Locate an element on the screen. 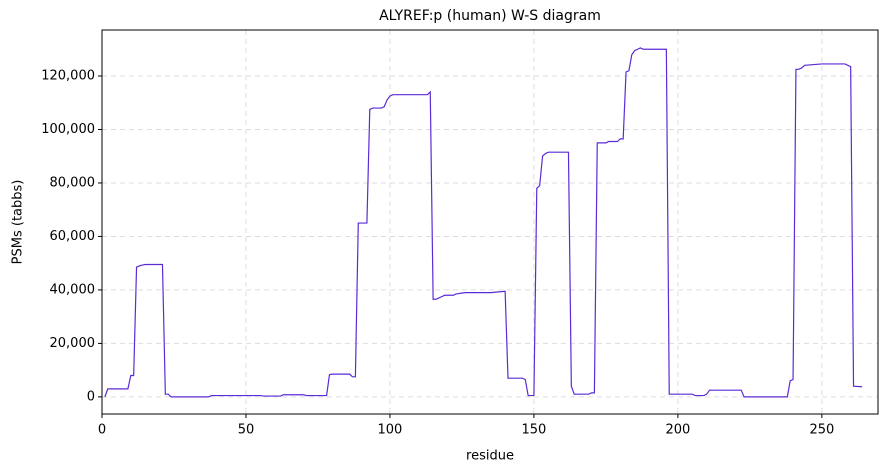 The height and width of the screenshot is (474, 887). x-axis-label: residue is located at coordinates (490, 456).